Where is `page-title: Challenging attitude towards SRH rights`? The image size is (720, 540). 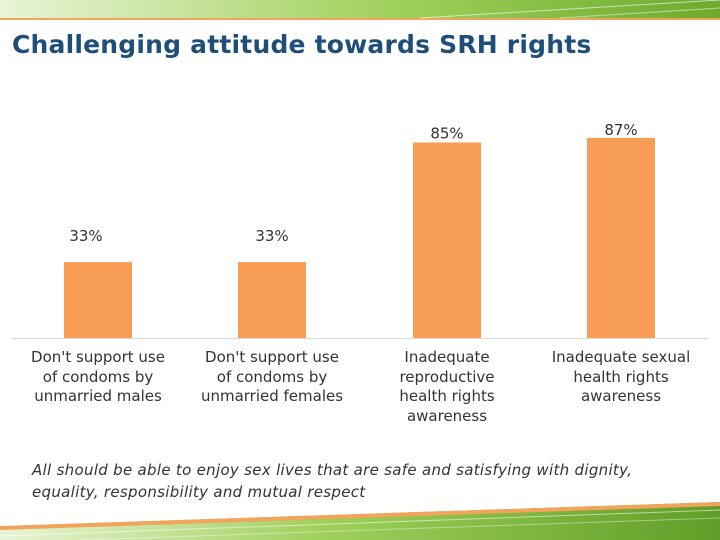
page-title: Challenging attitude towards SRH rights is located at coordinates (302, 44).